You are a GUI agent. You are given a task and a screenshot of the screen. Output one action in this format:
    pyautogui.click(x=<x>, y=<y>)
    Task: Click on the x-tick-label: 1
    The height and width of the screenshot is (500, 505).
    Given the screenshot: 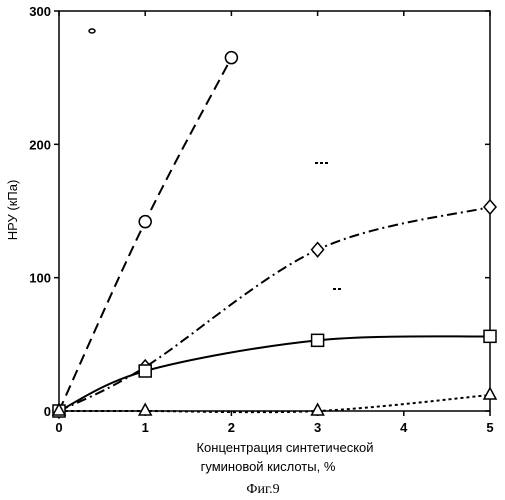 What is the action you would take?
    pyautogui.click(x=145, y=427)
    